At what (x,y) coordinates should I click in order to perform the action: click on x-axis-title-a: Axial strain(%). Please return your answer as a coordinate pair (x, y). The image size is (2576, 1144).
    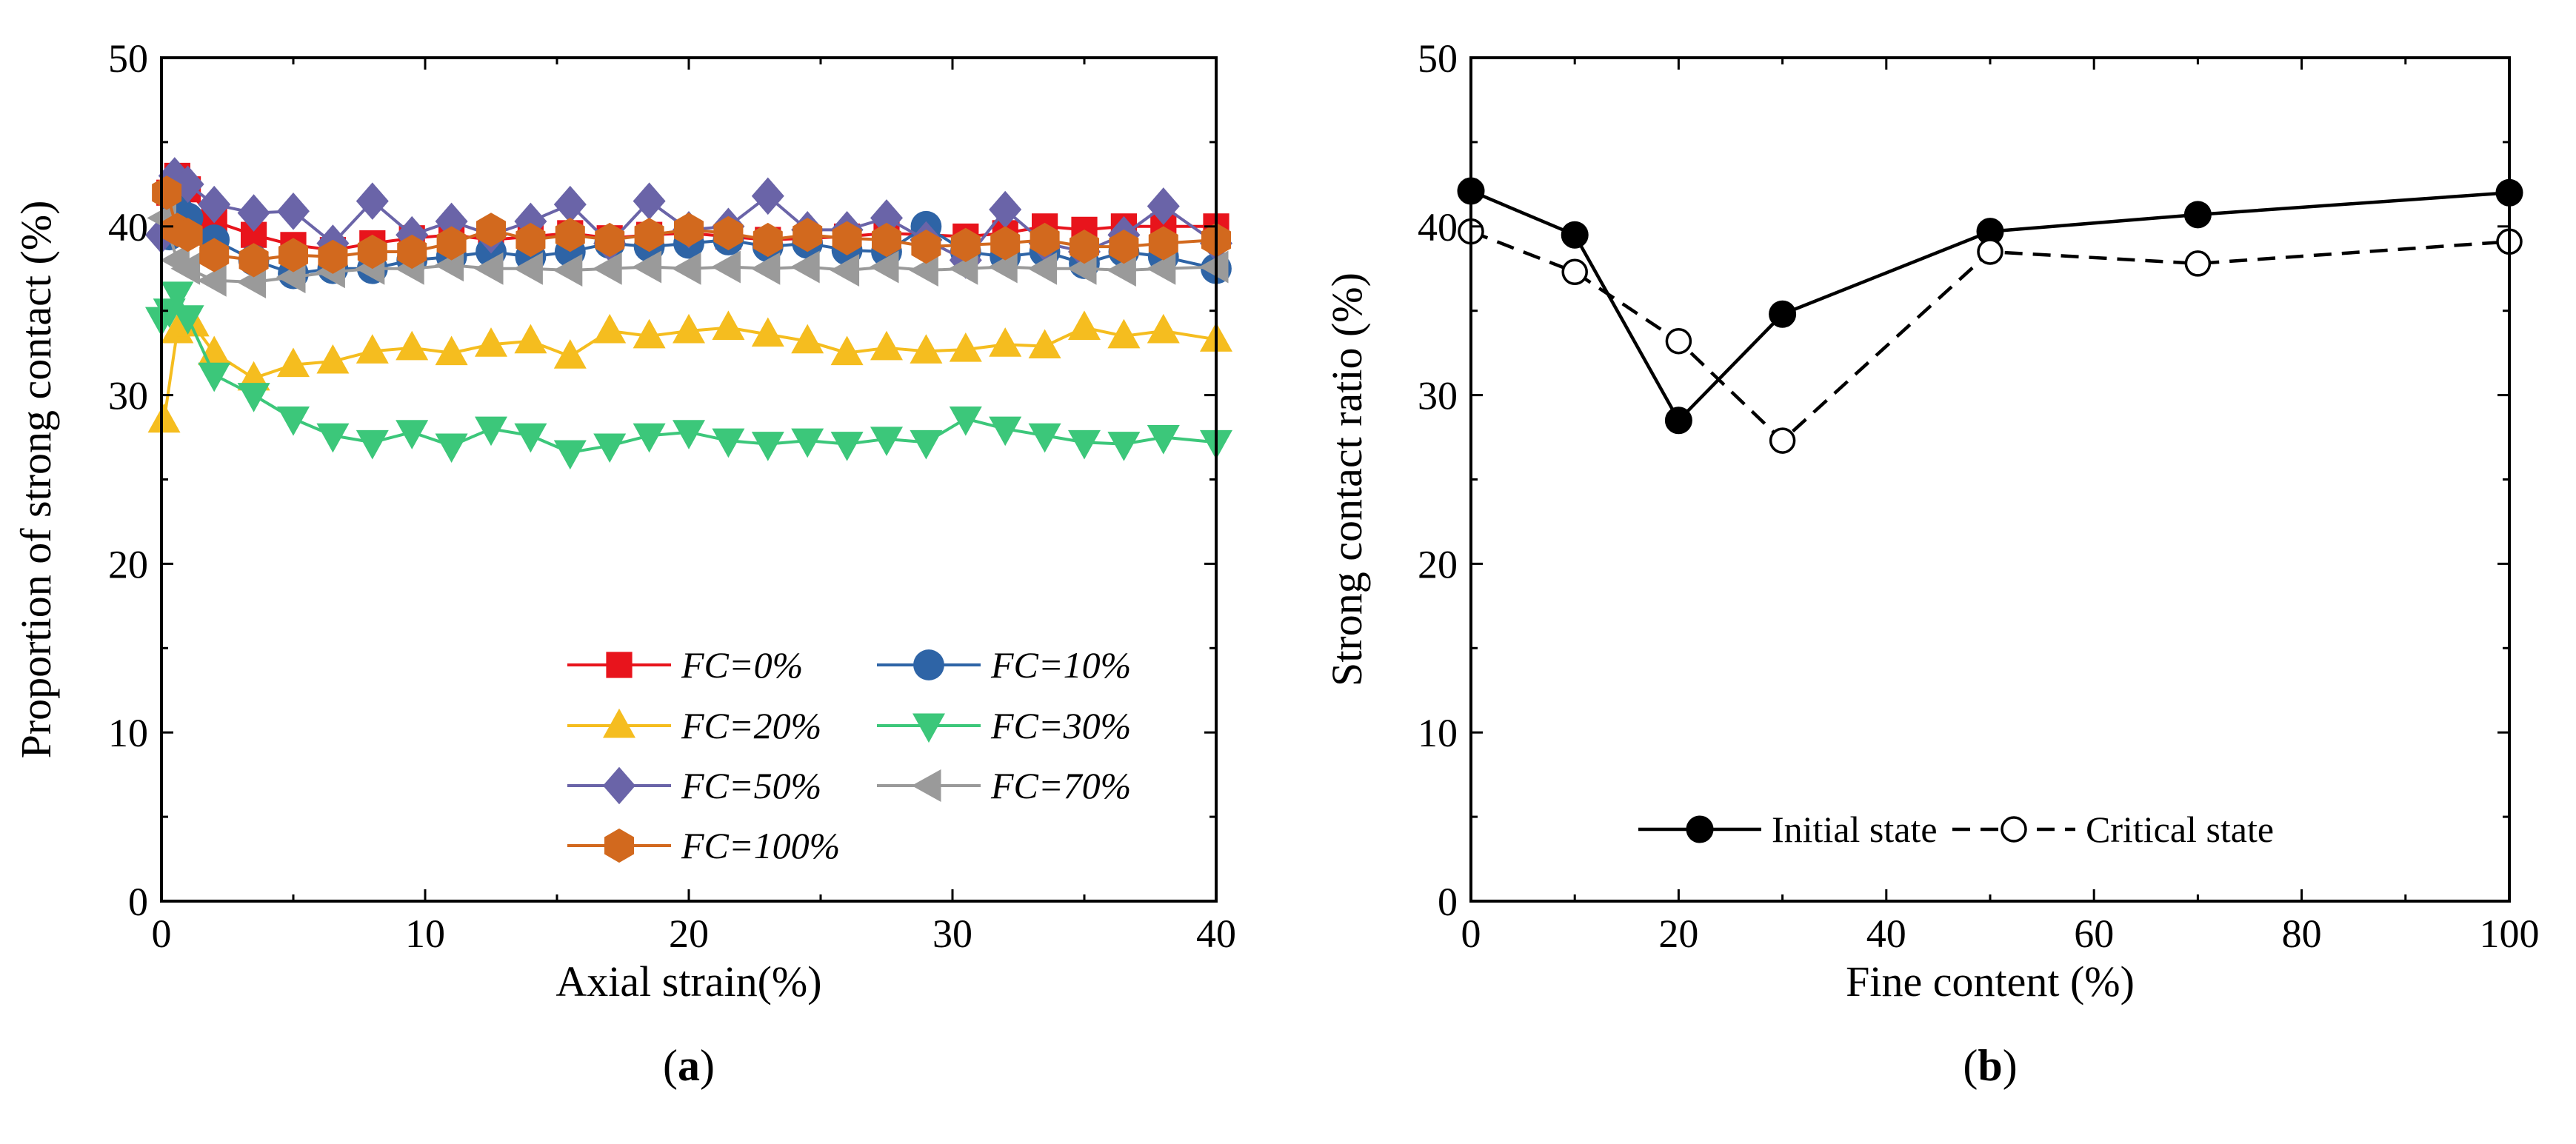
    Looking at the image, I should click on (688, 981).